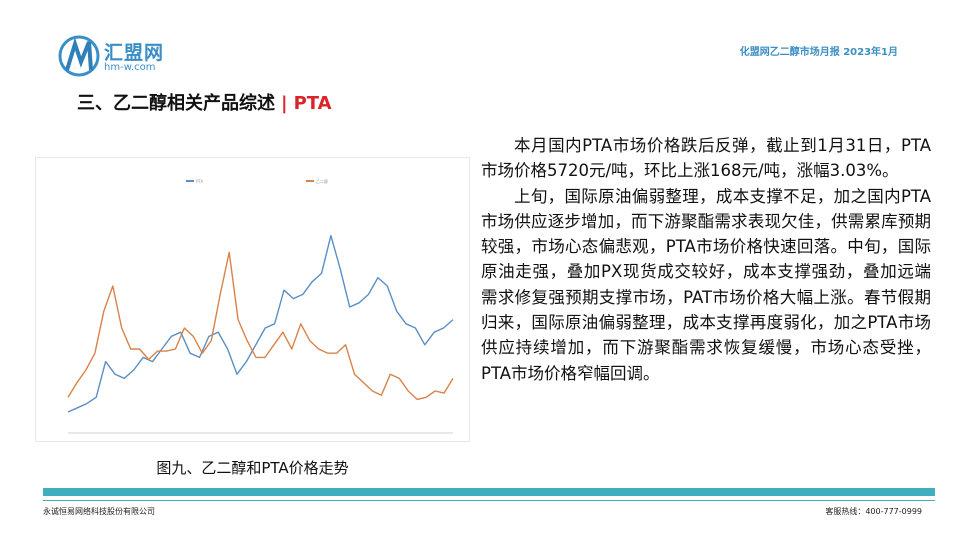 This screenshot has width=960, height=540. I want to click on footer-bar, so click(489, 492).